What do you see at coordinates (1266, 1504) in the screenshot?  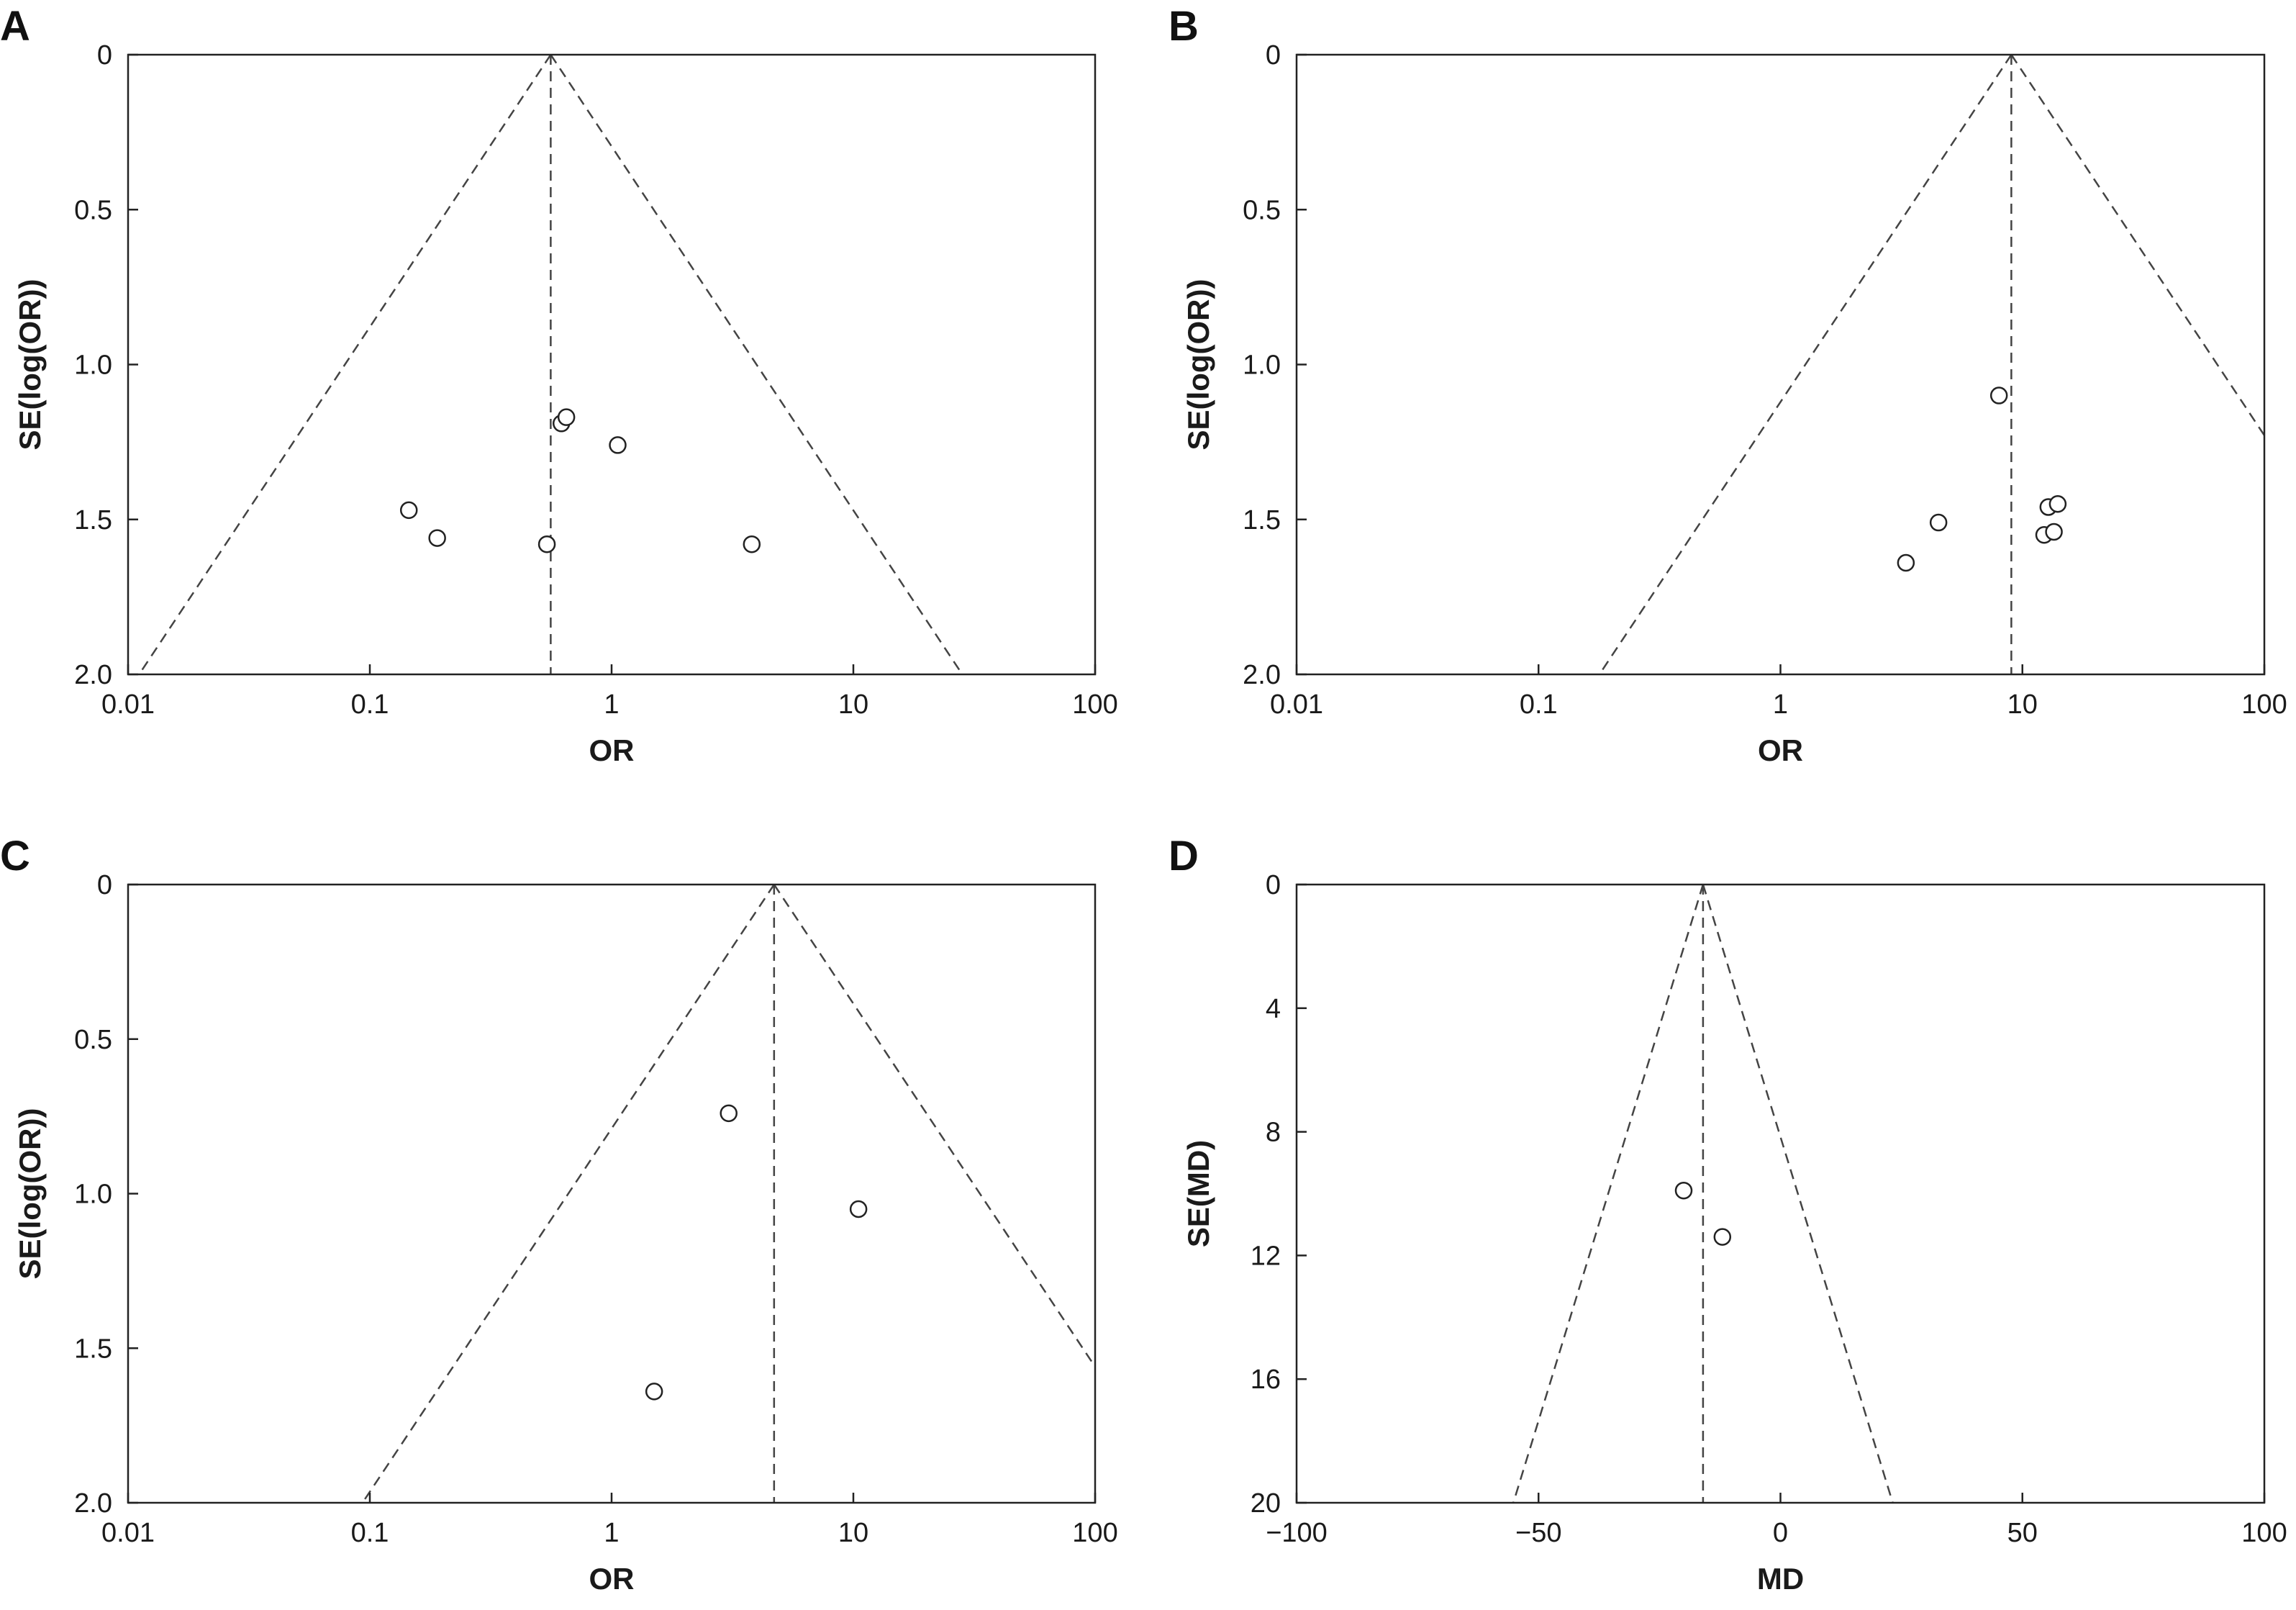 I see `y-tick-label: 20` at bounding box center [1266, 1504].